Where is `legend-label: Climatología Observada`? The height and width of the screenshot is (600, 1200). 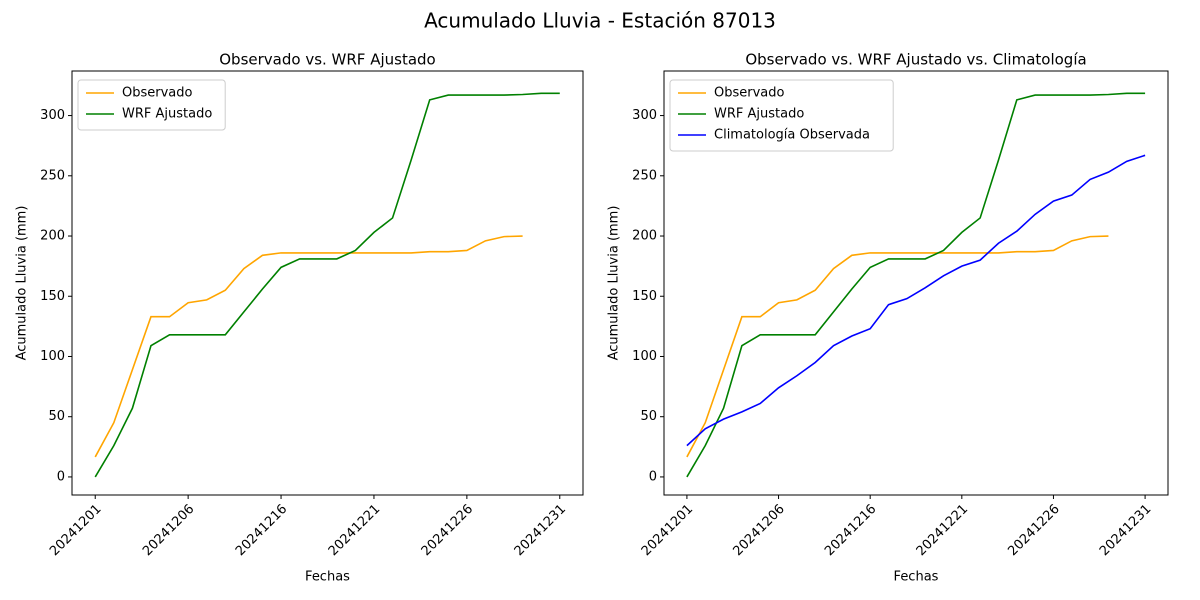 legend-label: Climatología Observada is located at coordinates (792, 135).